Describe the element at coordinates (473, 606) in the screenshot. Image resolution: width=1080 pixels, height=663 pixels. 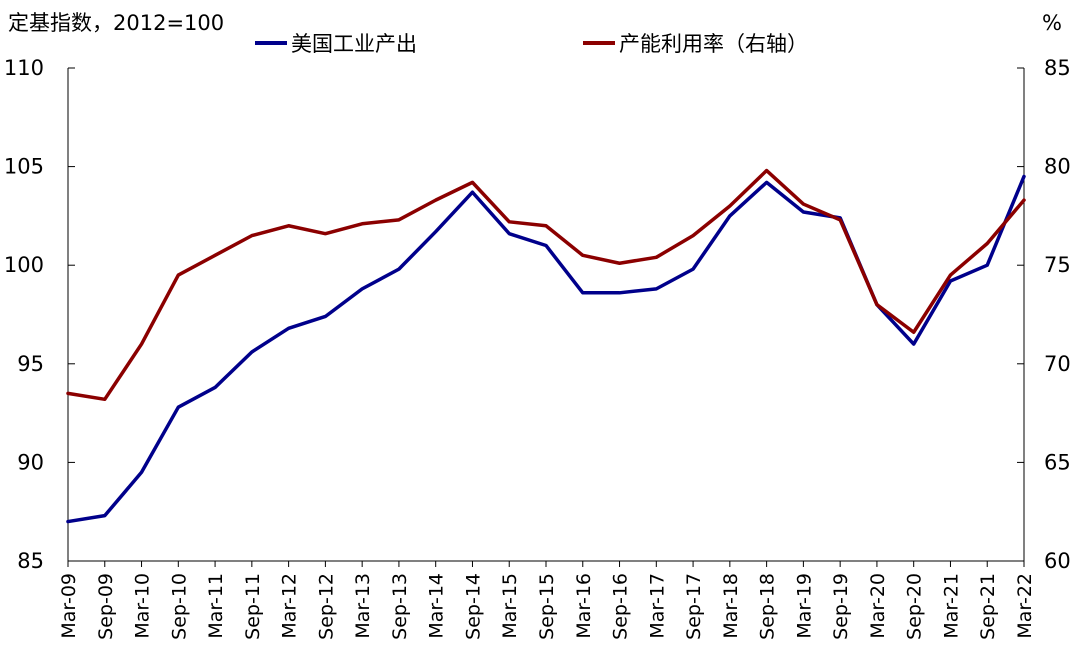
I see `x-tick-label: Sep-14` at that location.